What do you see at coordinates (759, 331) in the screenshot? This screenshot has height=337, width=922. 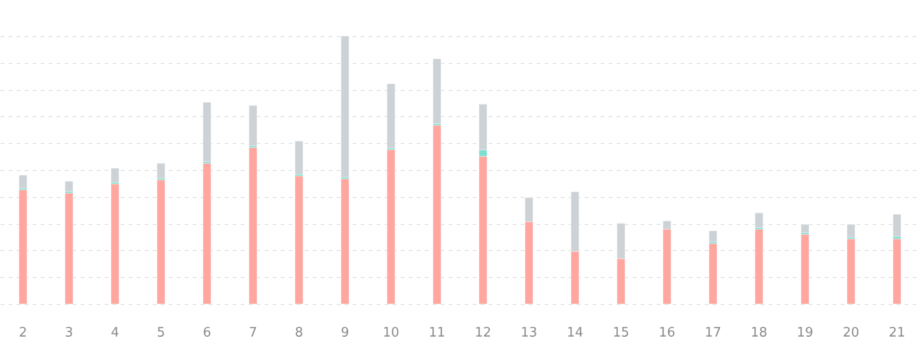 I see `x-tick-label: 18` at bounding box center [759, 331].